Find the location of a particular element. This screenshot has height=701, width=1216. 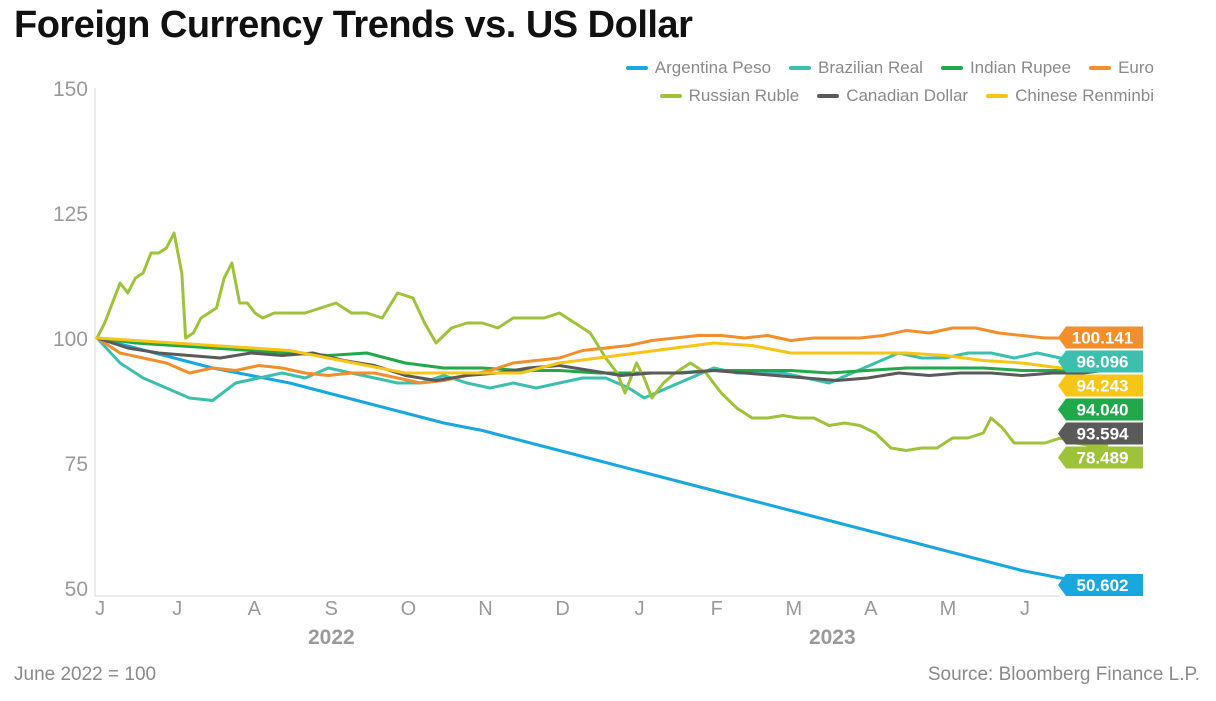

x-tick-label: S is located at coordinates (331, 609).